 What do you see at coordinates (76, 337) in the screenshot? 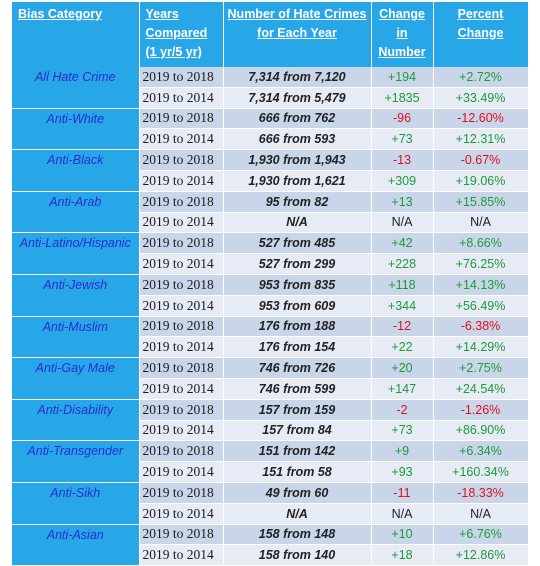
I see `bias-category-cell: Anti-Muslim` at bounding box center [76, 337].